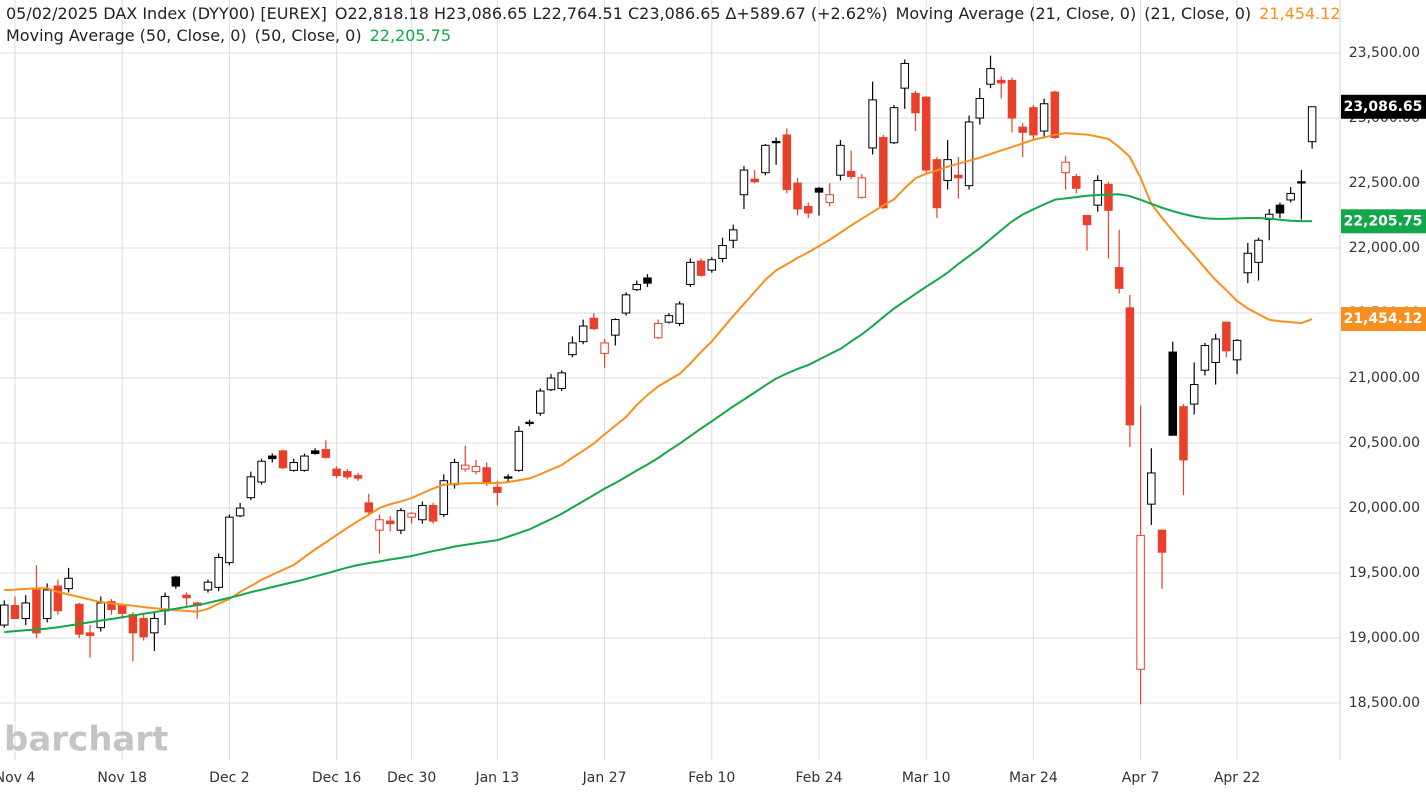 The width and height of the screenshot is (1426, 793). What do you see at coordinates (336, 778) in the screenshot?
I see `x-tick-label: Dec 16` at bounding box center [336, 778].